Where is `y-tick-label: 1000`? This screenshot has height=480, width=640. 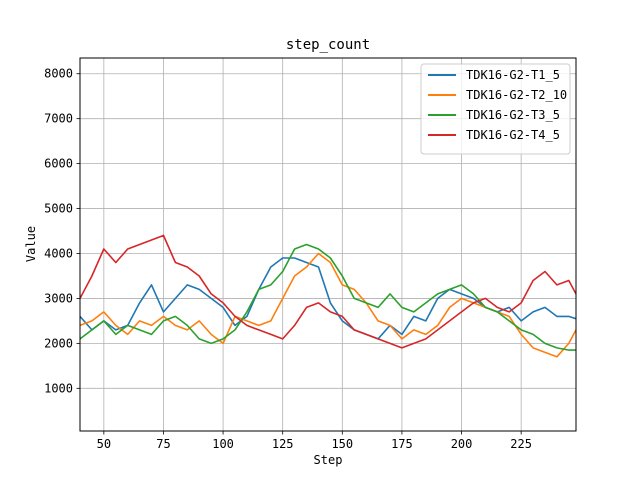 y-tick-label: 1000 is located at coordinates (58, 388).